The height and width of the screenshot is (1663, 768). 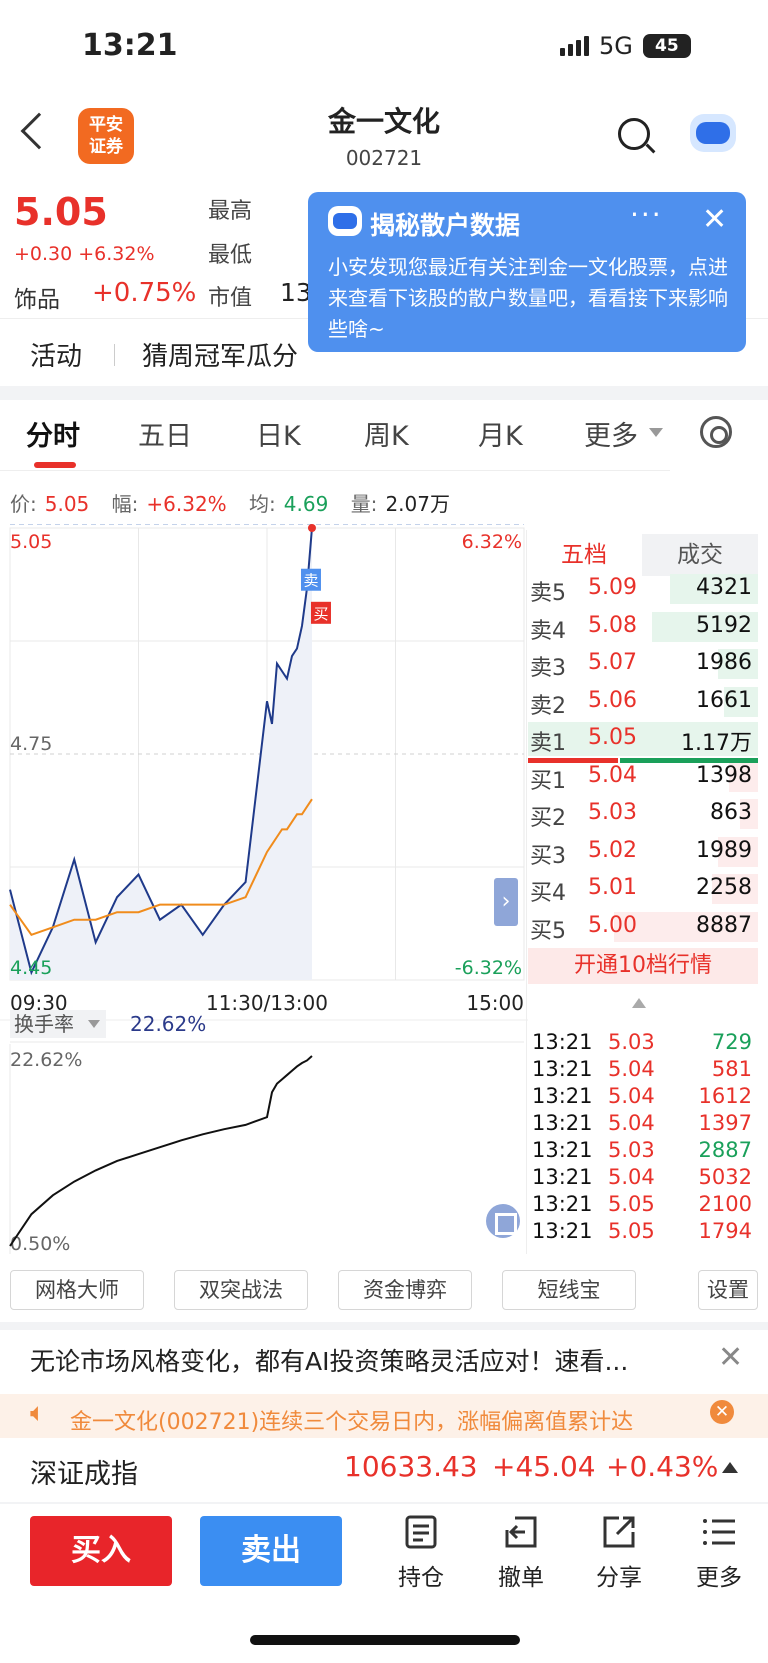 What do you see at coordinates (278, 436) in the screenshot?
I see `tab-daily-k: 日K` at bounding box center [278, 436].